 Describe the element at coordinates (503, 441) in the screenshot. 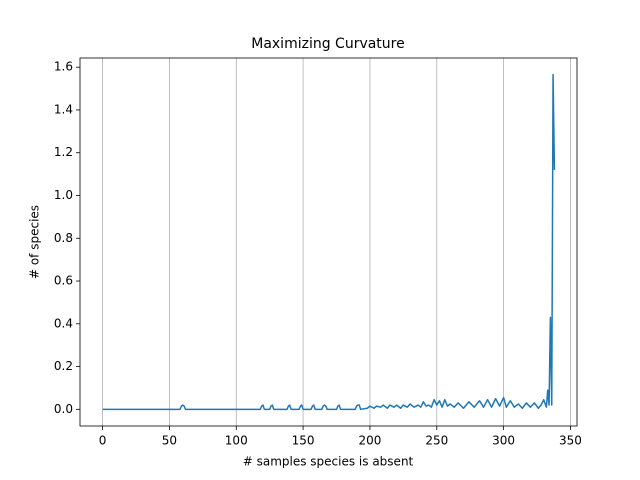

I see `x-tick-label: 300` at that location.